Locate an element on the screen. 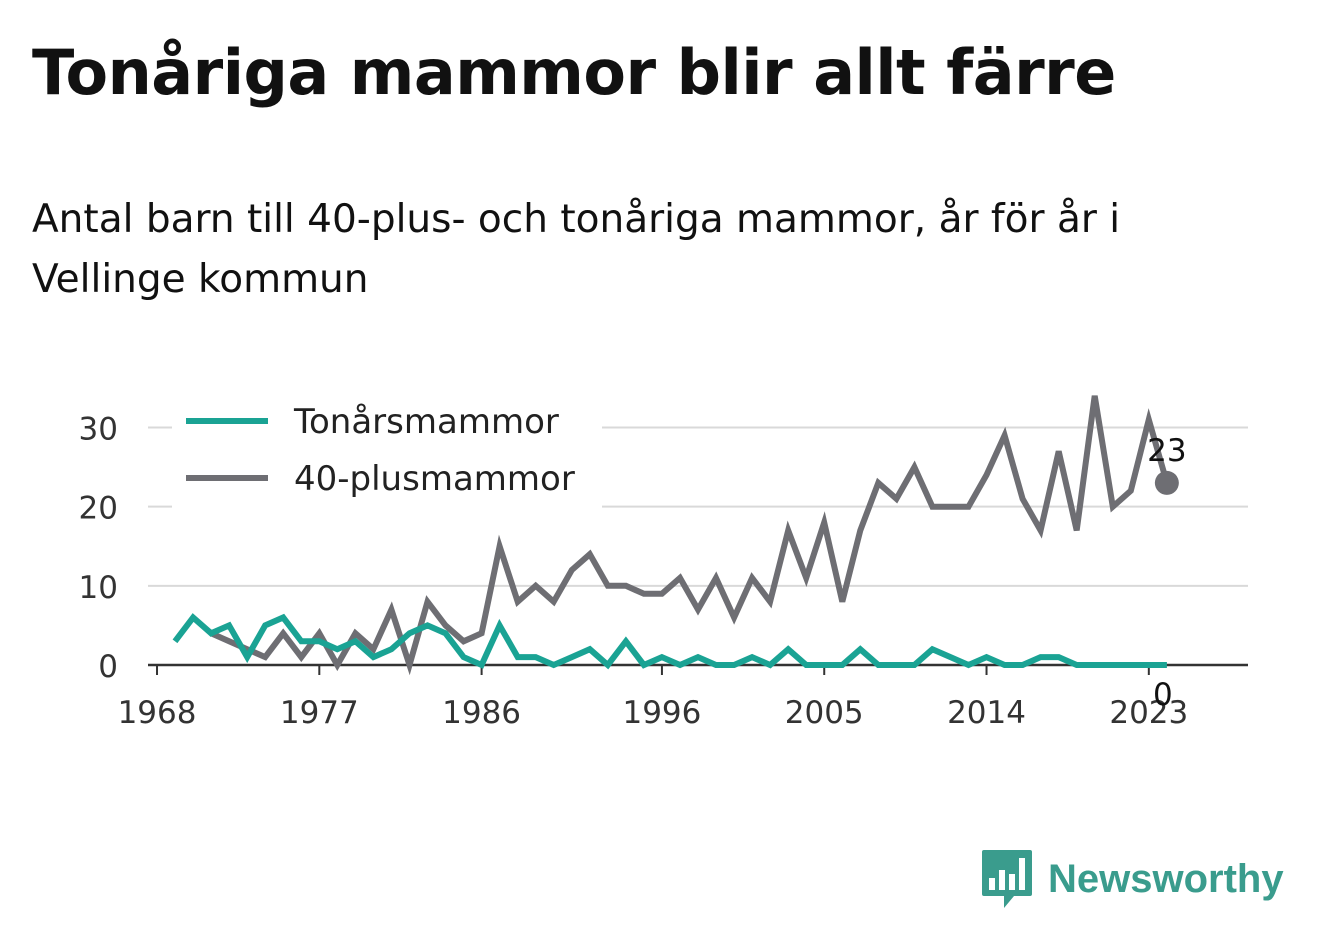 The image size is (1322, 939). legend: Tonårsmammor 40-plusmammor is located at coordinates (387, 454).